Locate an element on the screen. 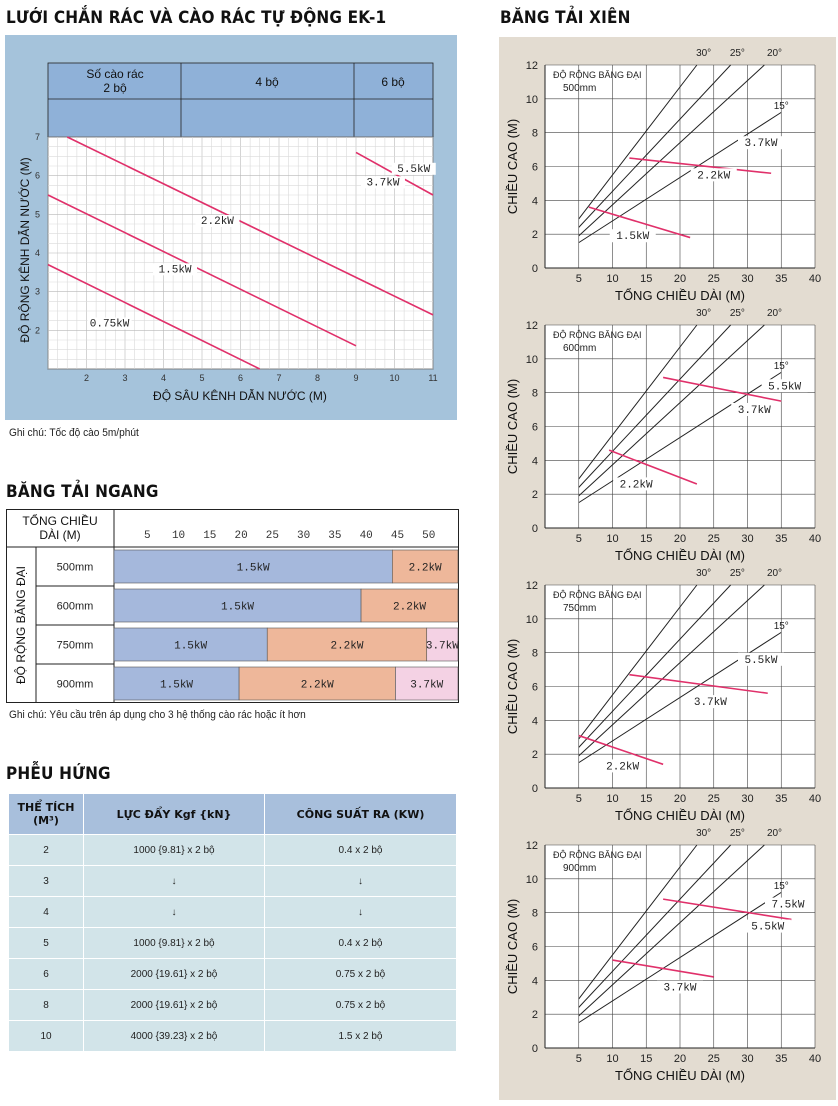 The height and width of the screenshot is (1106, 838). ek1-header-cell-1: 4 bộ is located at coordinates (267, 82).